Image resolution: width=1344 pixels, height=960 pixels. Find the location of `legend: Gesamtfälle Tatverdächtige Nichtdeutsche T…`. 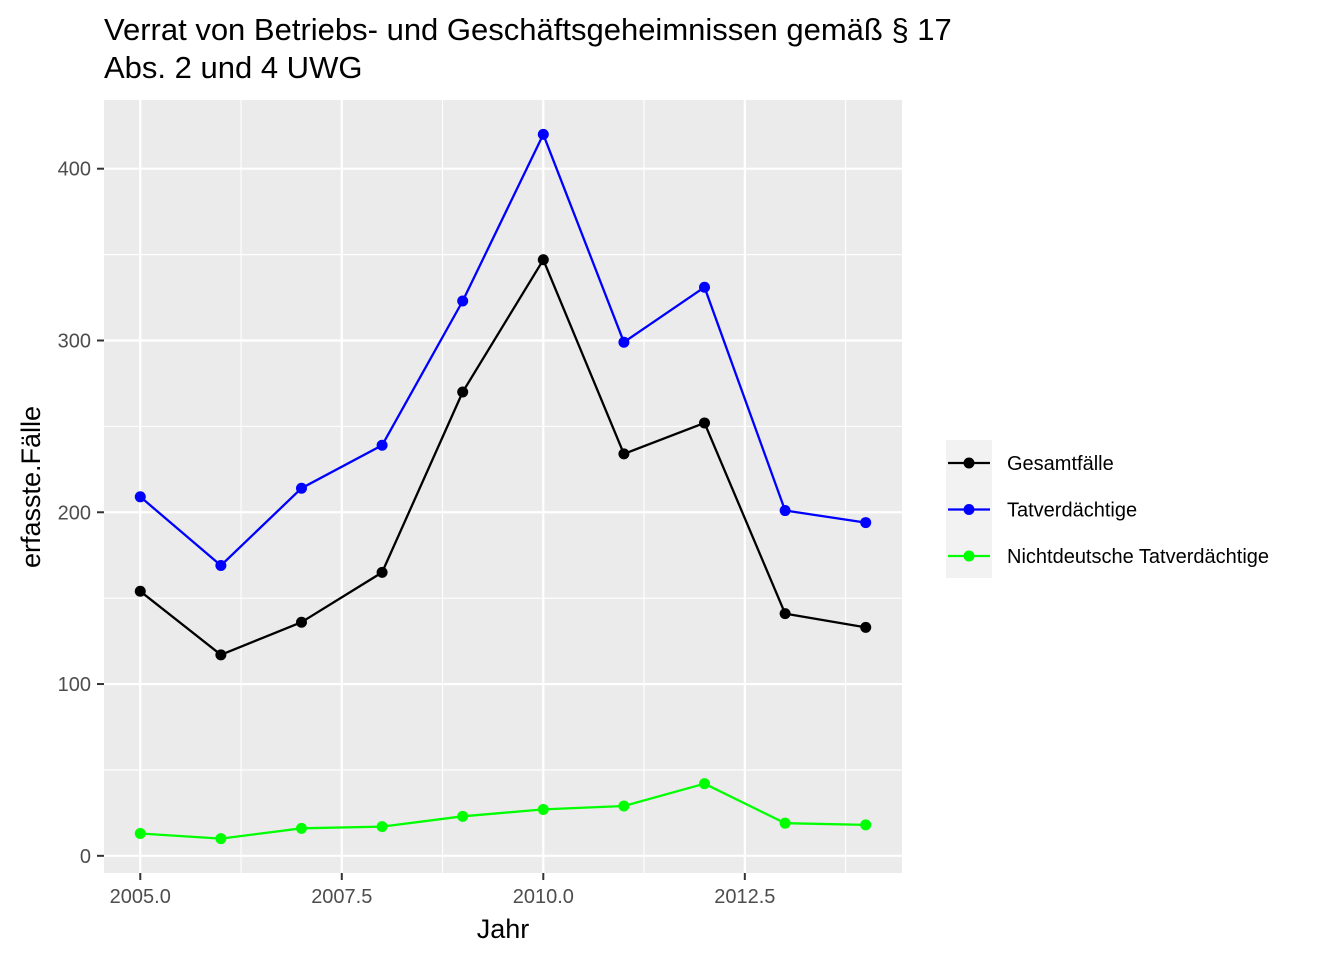

legend: Gesamtfälle Tatverdächtige Nichtdeutsche T… is located at coordinates (1107, 509).